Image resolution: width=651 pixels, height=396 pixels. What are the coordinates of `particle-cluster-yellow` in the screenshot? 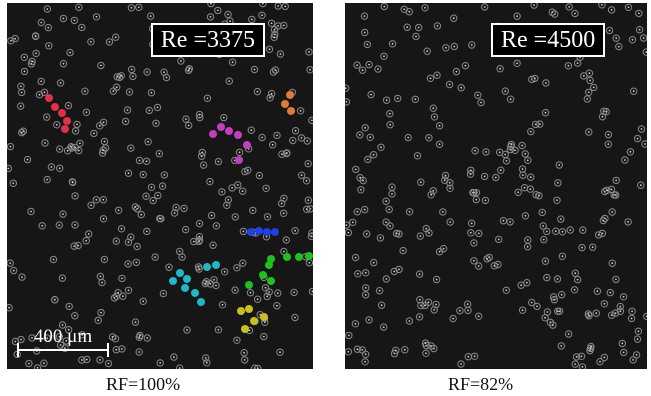 It's located at (264, 317).